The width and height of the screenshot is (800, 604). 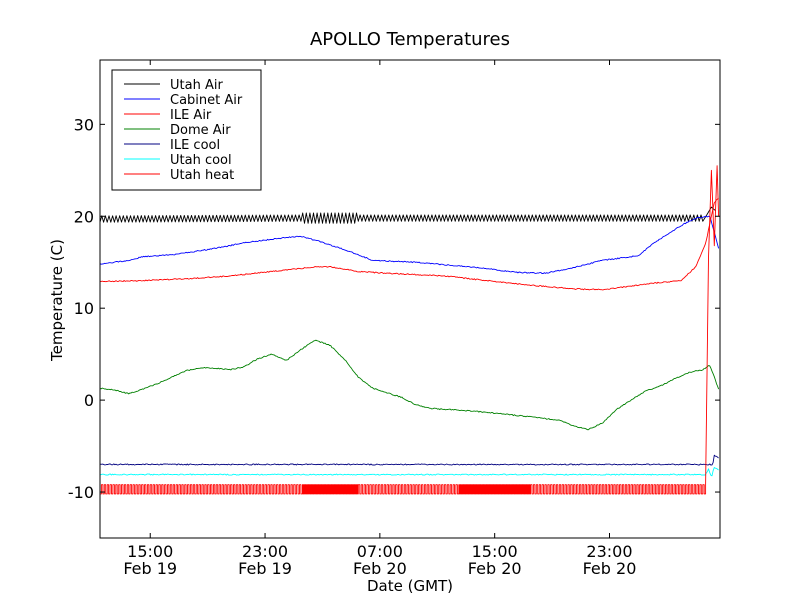 What do you see at coordinates (409, 460) in the screenshot?
I see `series-ile-cool` at bounding box center [409, 460].